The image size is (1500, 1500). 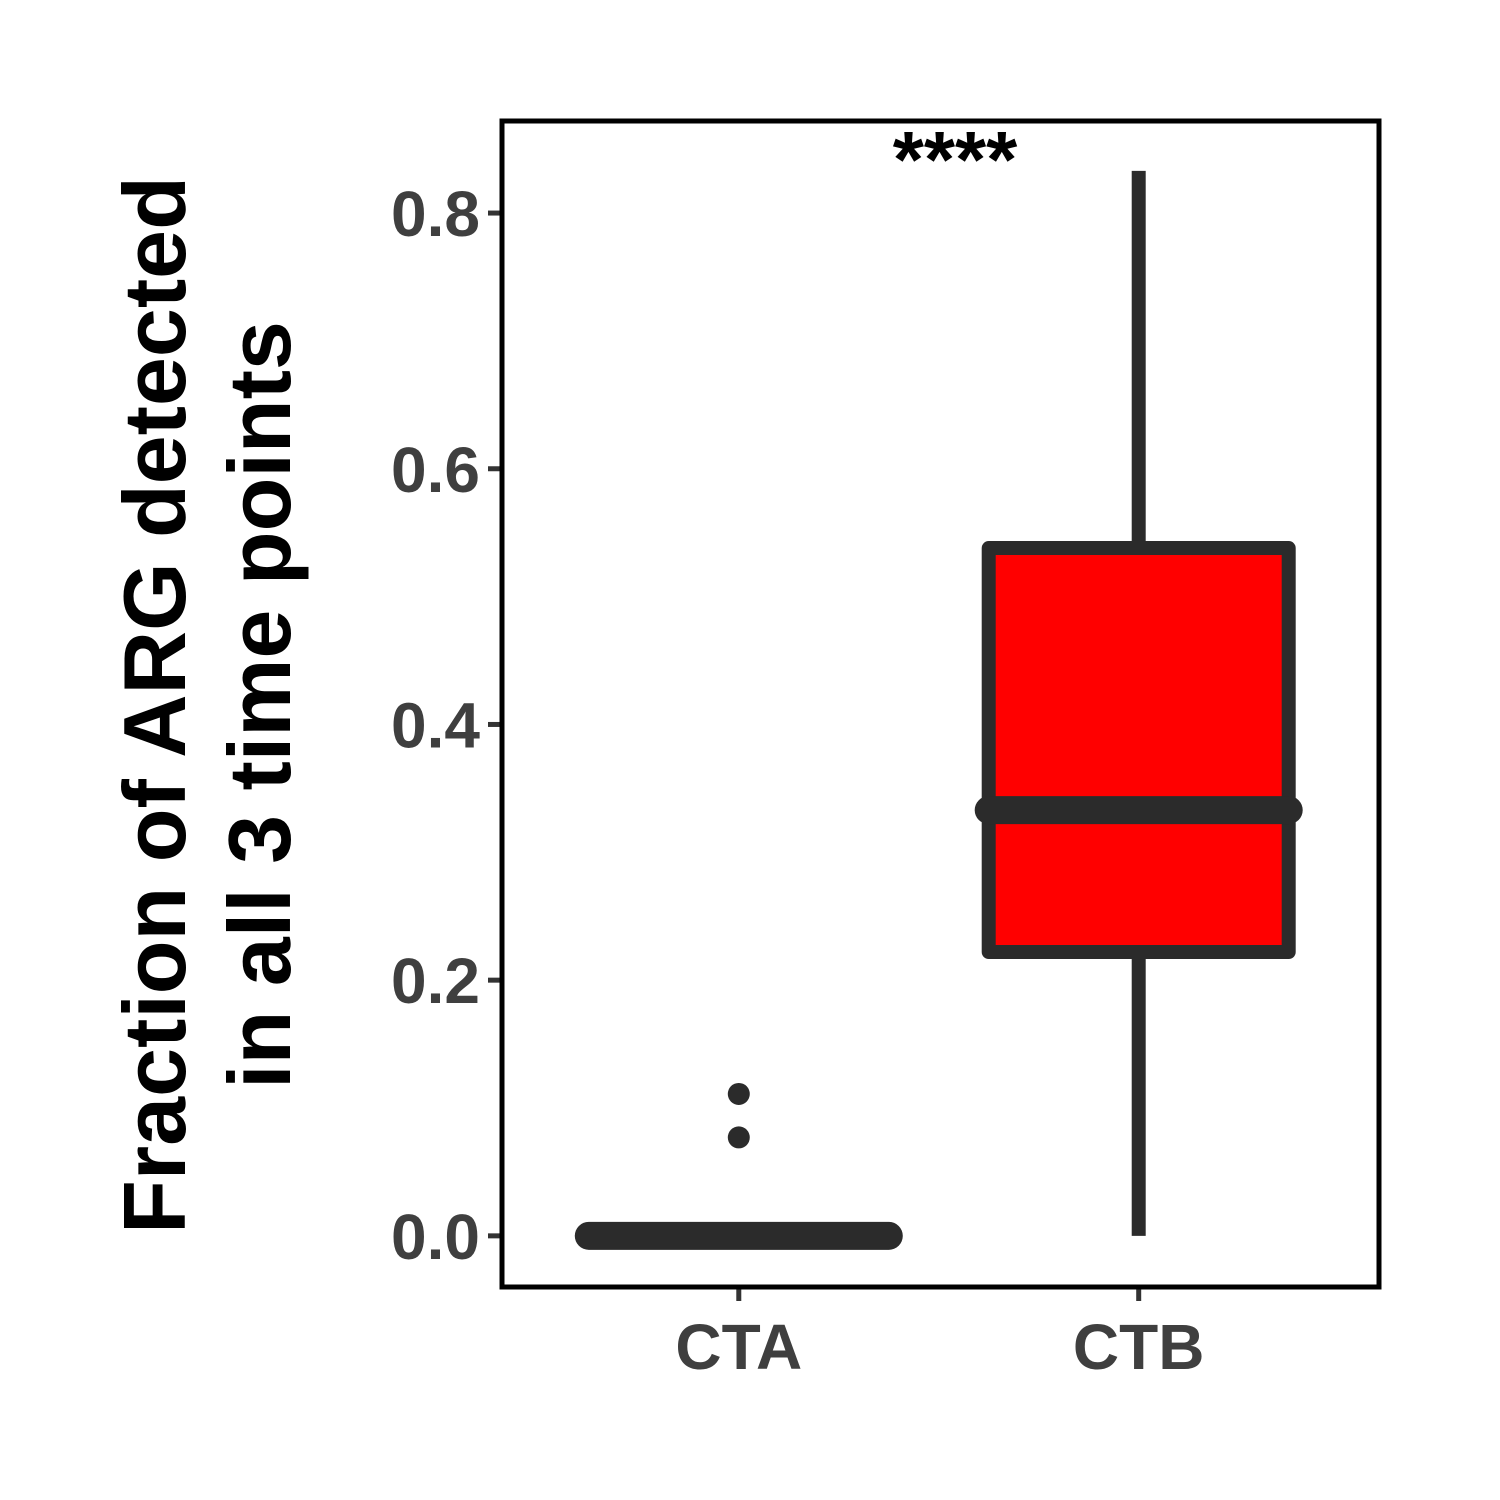 What do you see at coordinates (939, 1335) in the screenshot?
I see `x-axis: CTA CTB` at bounding box center [939, 1335].